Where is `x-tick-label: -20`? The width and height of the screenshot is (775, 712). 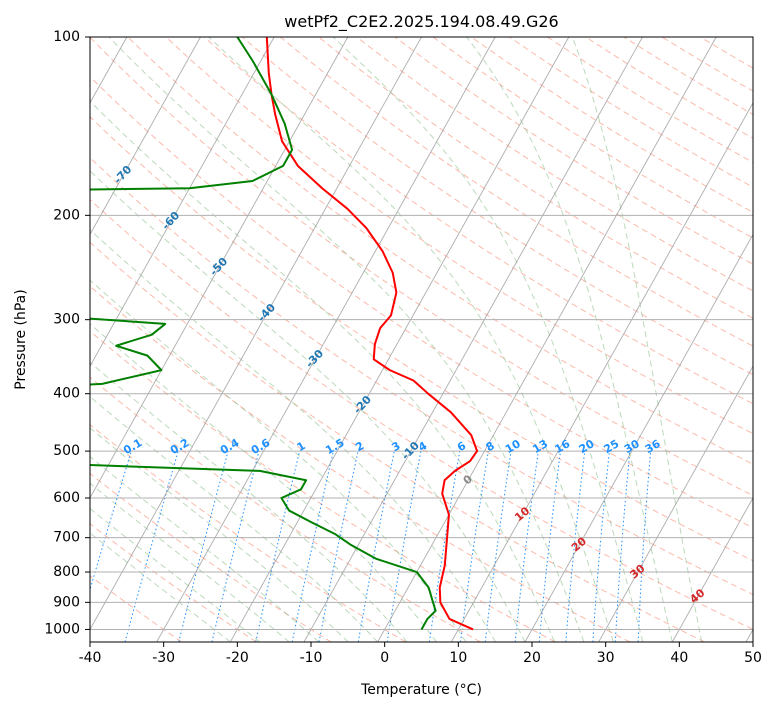
x-tick-label: -20 is located at coordinates (237, 658).